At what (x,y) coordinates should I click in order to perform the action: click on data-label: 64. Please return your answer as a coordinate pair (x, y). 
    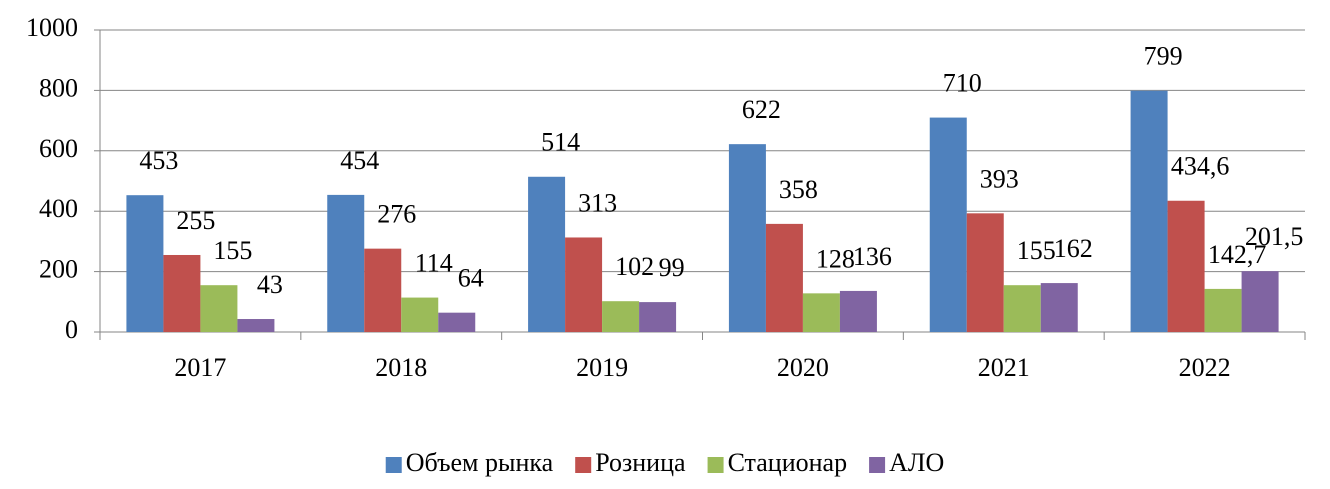
    Looking at the image, I should click on (471, 278).